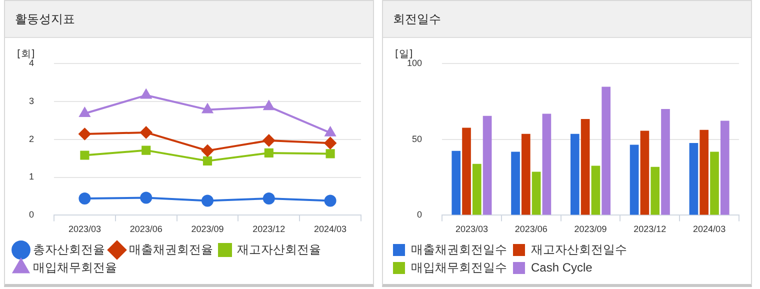 This screenshot has width=760, height=289. Describe the element at coordinates (31, 177) in the screenshot. I see `y-tick-label: 1` at that location.